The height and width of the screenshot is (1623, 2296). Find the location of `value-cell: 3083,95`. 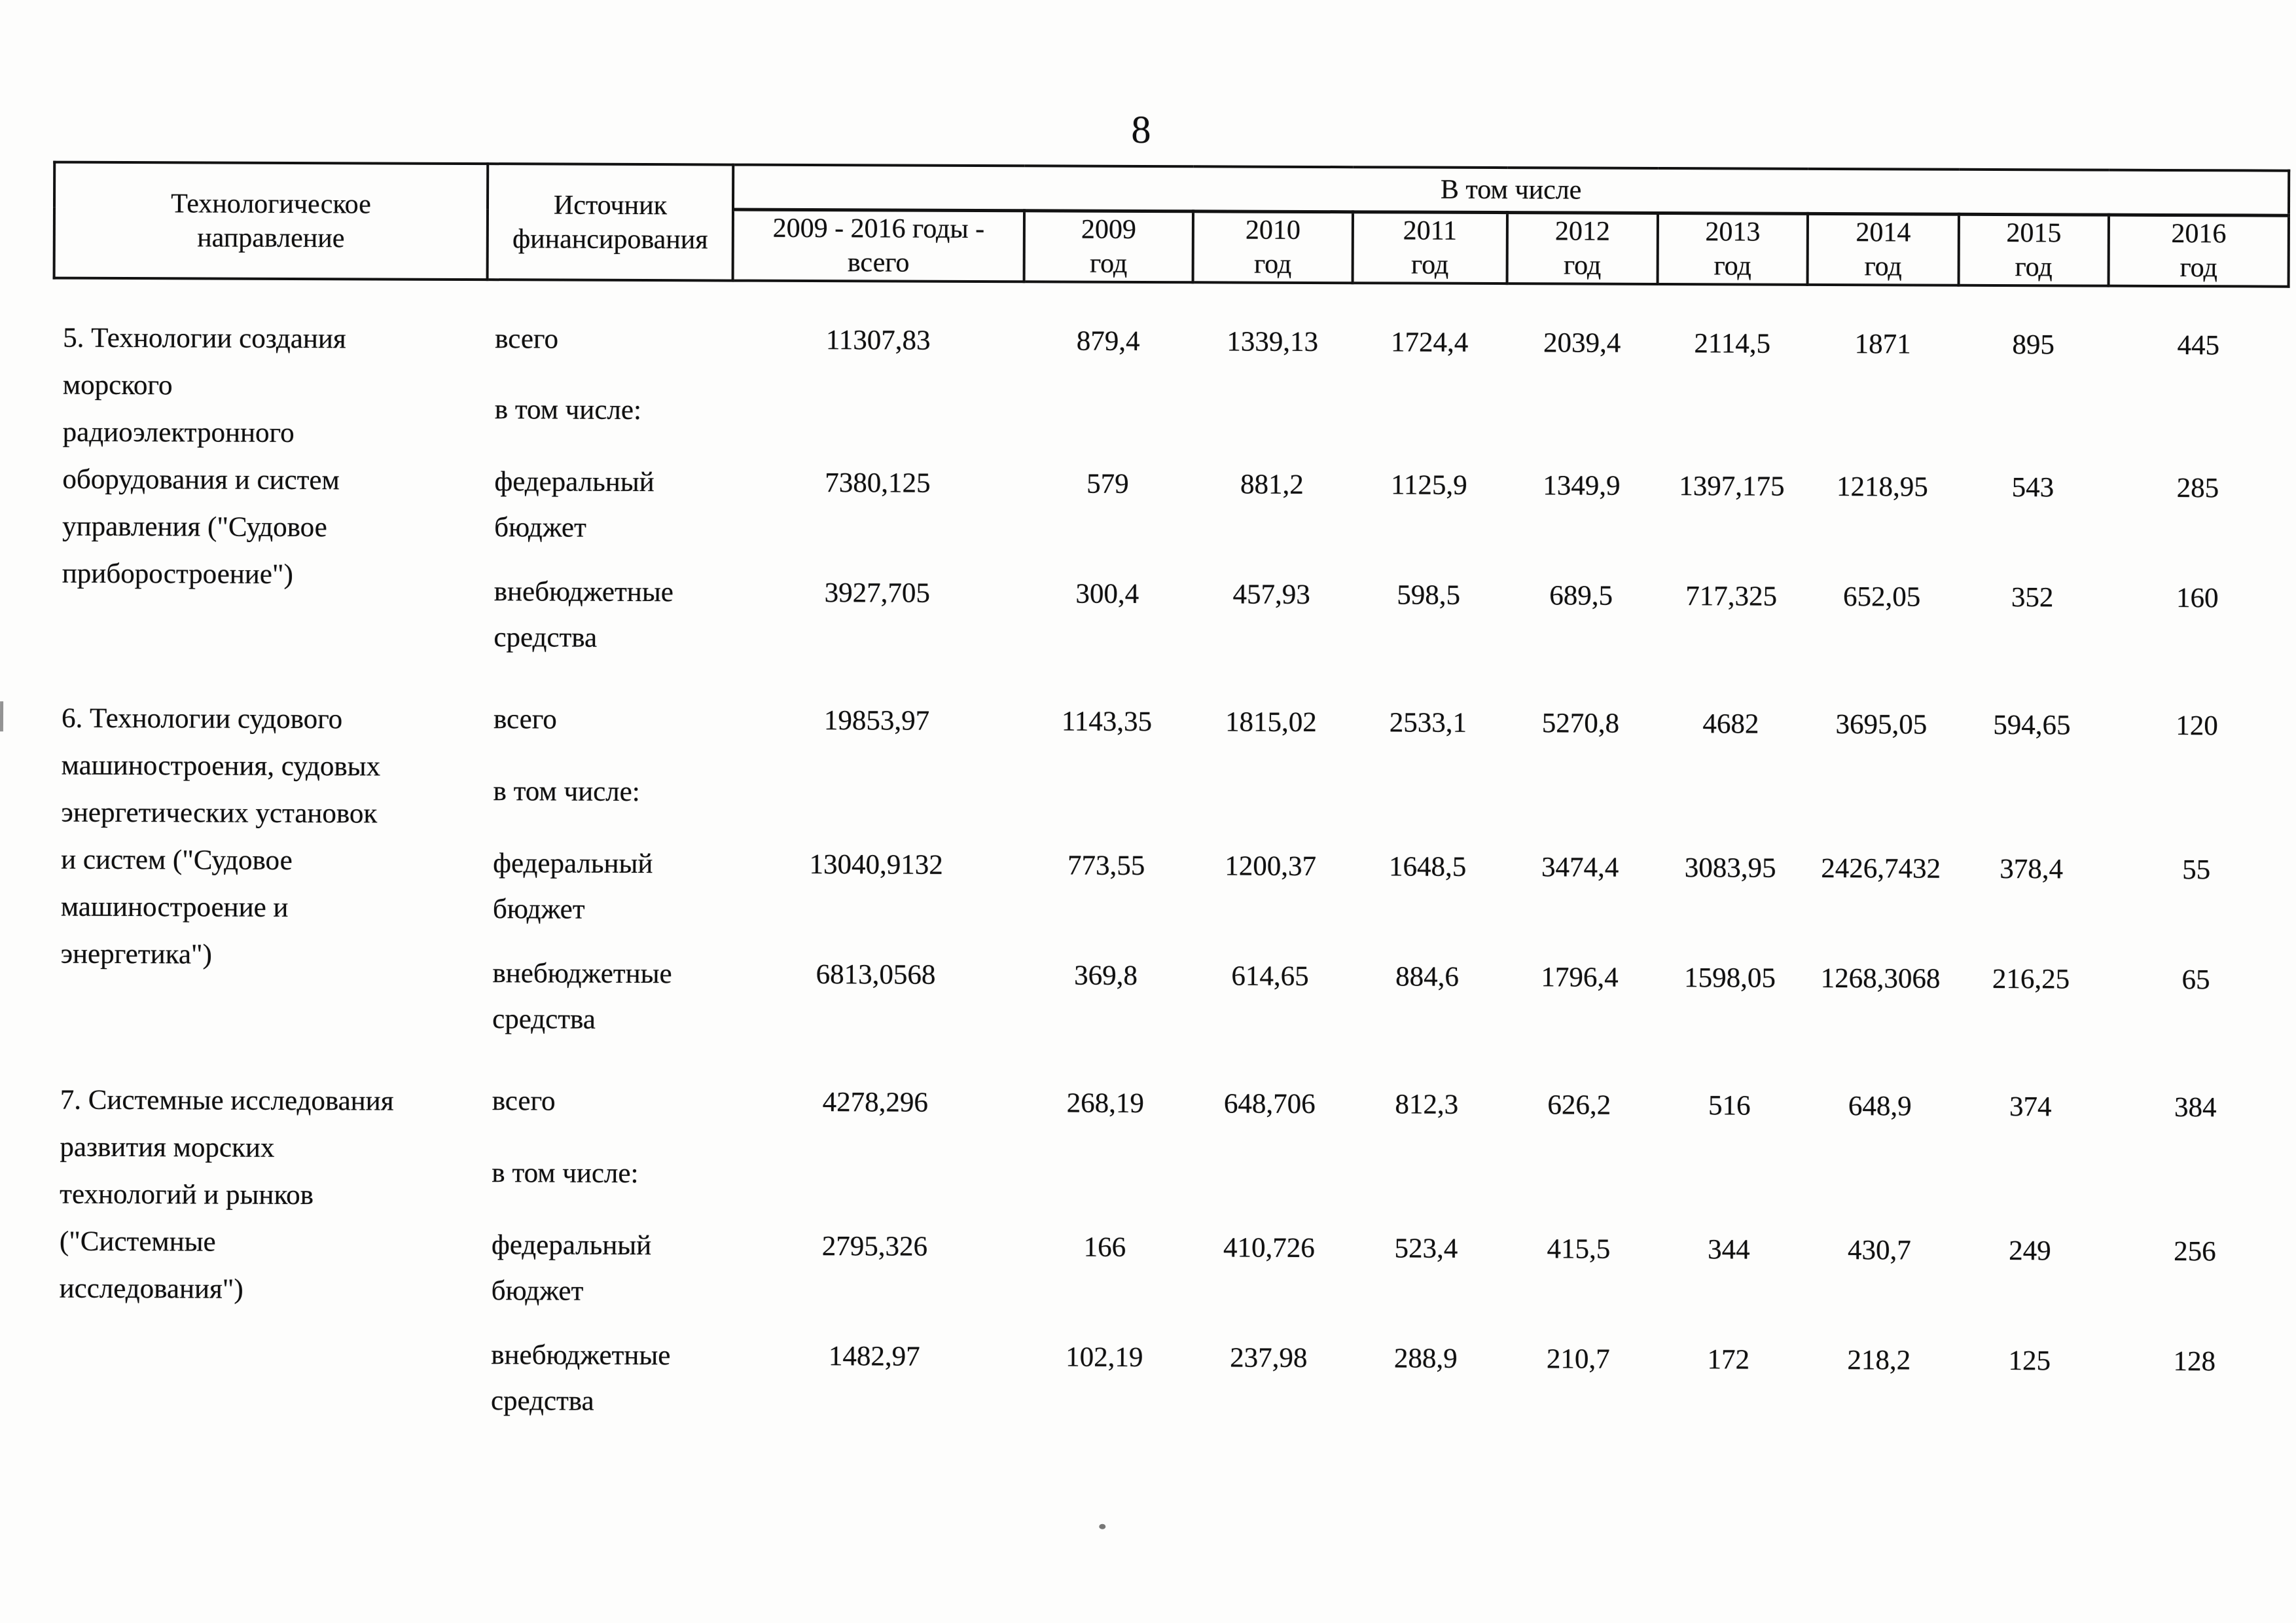

value-cell: 3083,95 is located at coordinates (1730, 868).